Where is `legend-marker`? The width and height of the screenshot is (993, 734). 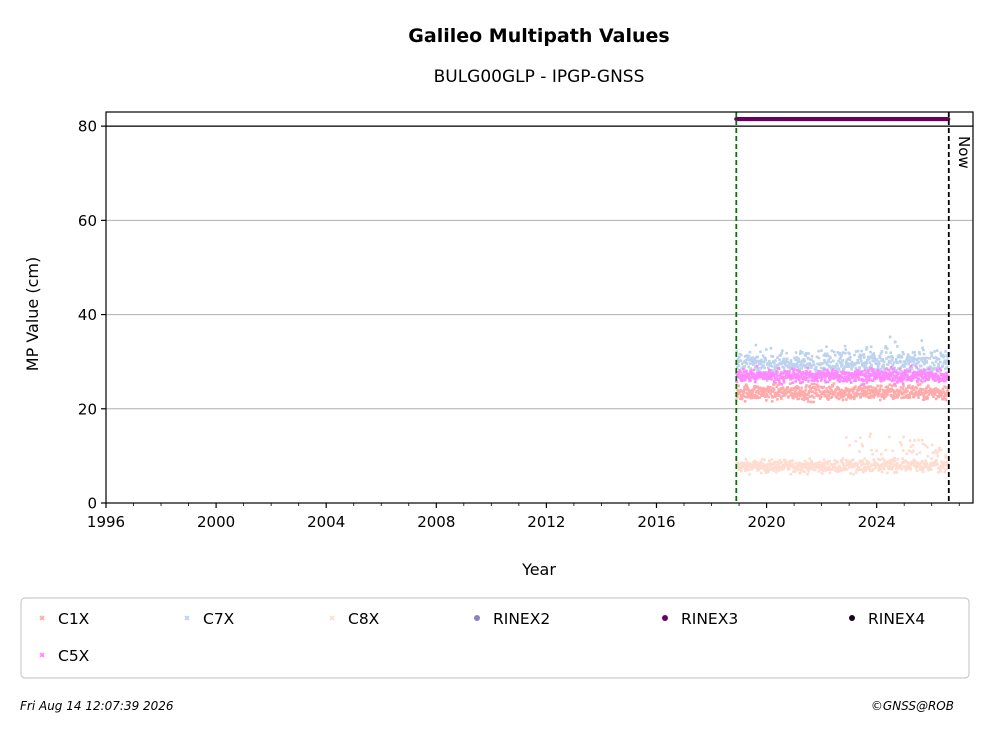
legend-marker is located at coordinates (852, 618).